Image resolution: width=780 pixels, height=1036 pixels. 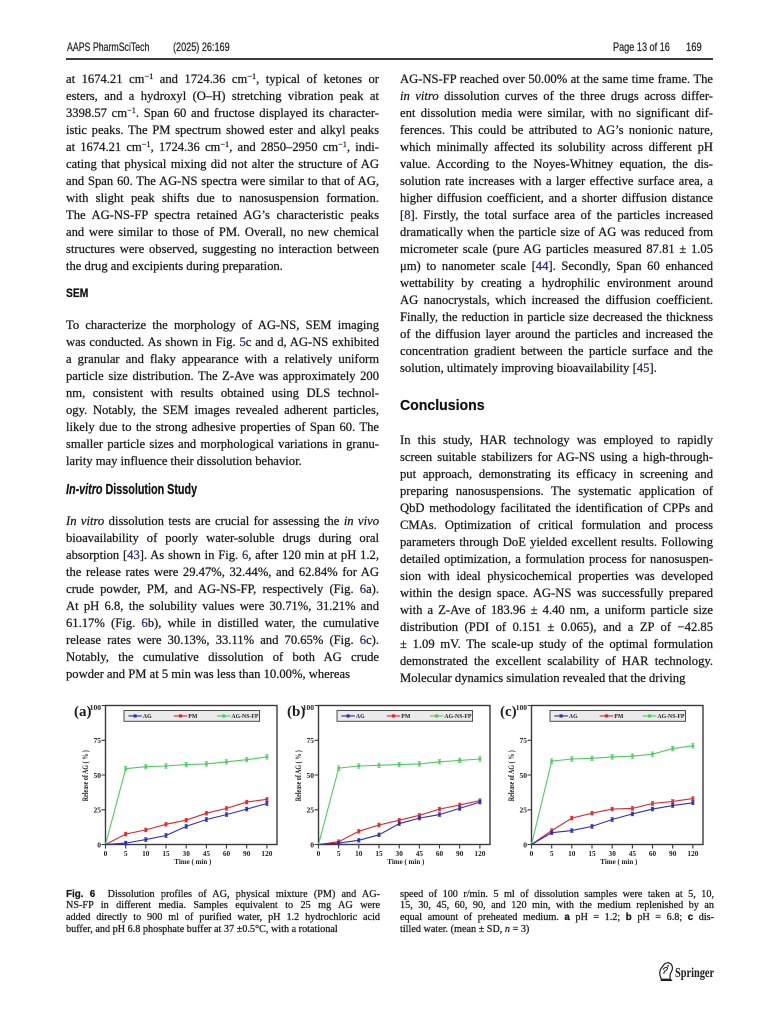 What do you see at coordinates (83, 712) in the screenshot?
I see `svg-text: (a)` at bounding box center [83, 712].